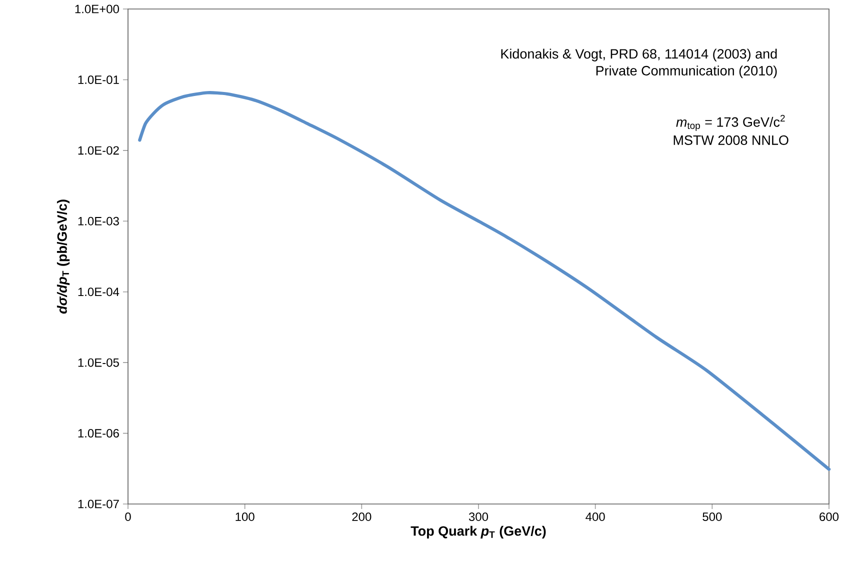 The image size is (846, 571). What do you see at coordinates (639, 55) in the screenshot?
I see `annotation: Kidonakis & Vogt, PRD 68, 114014 (2003) and` at bounding box center [639, 55].